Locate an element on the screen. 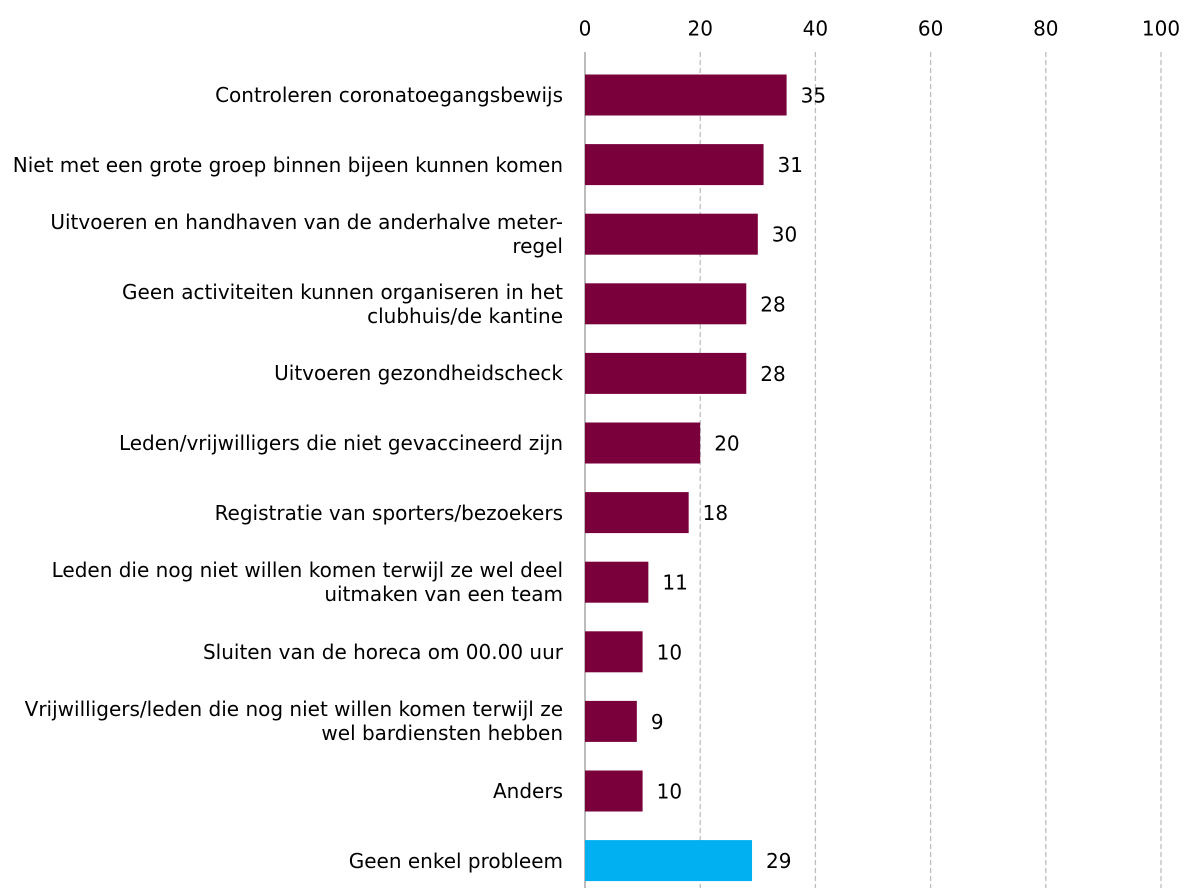 This screenshot has width=1184, height=888. x-tick-label: 20 is located at coordinates (699, 29).